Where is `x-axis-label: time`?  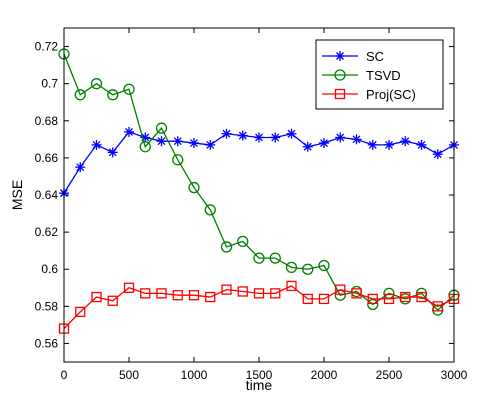 x-axis-label: time is located at coordinates (259, 385).